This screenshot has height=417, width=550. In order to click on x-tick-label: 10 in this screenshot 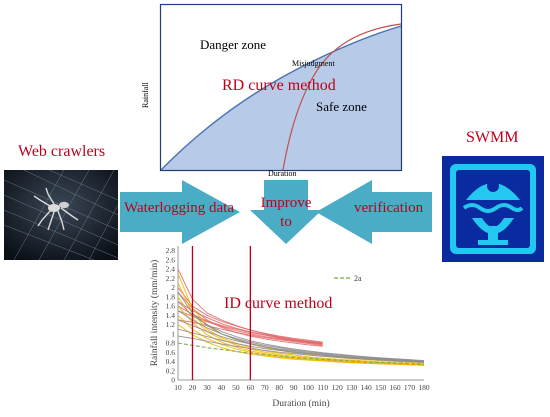, I will do `click(178, 387)`.